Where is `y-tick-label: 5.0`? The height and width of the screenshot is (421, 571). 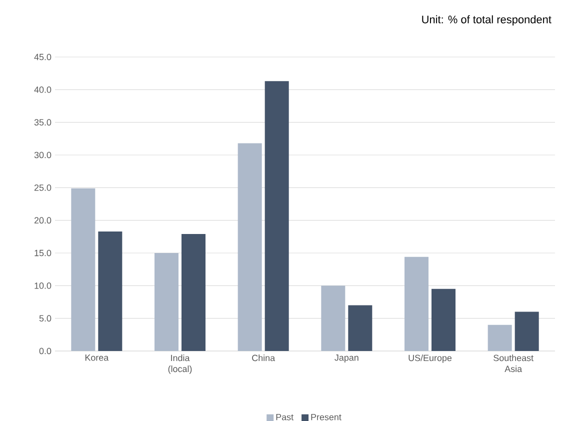 y-tick-label: 5.0 is located at coordinates (45, 318).